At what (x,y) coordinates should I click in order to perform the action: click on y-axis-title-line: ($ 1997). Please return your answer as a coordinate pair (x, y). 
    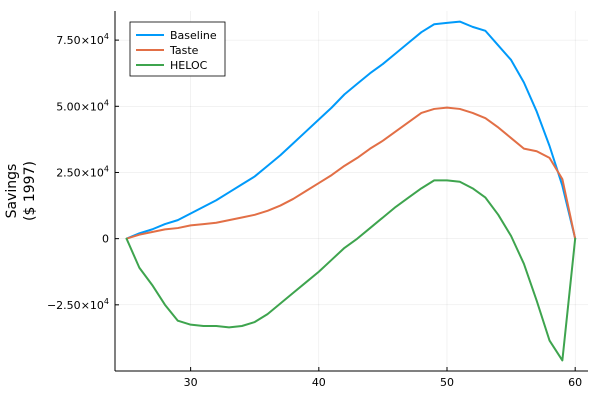
    Looking at the image, I should click on (30, 191).